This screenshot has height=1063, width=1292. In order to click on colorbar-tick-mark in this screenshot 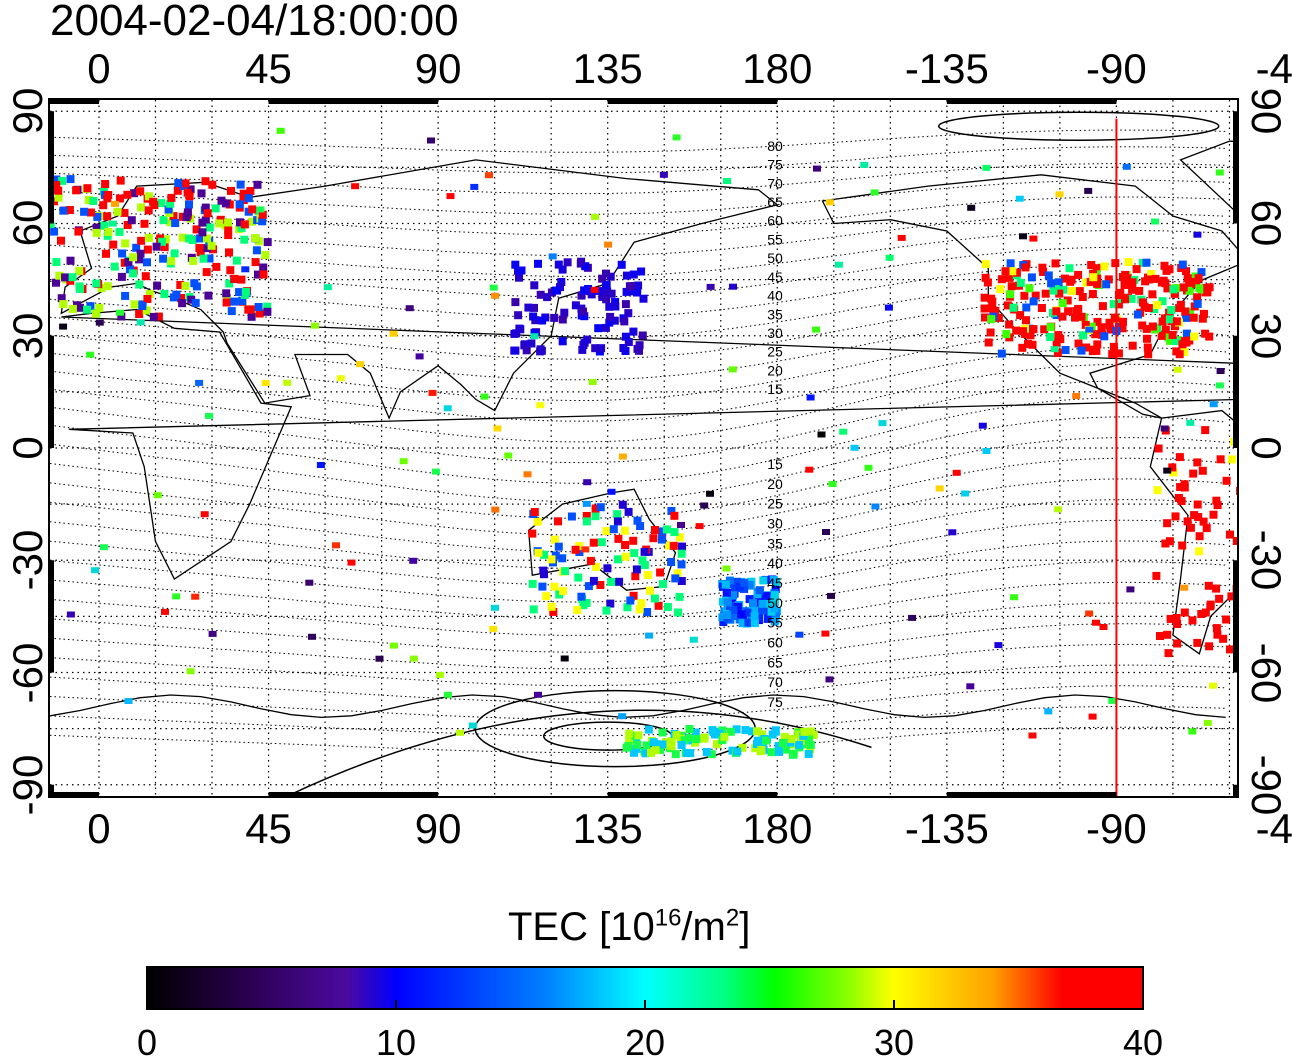, I will do `click(1143, 1005)`.